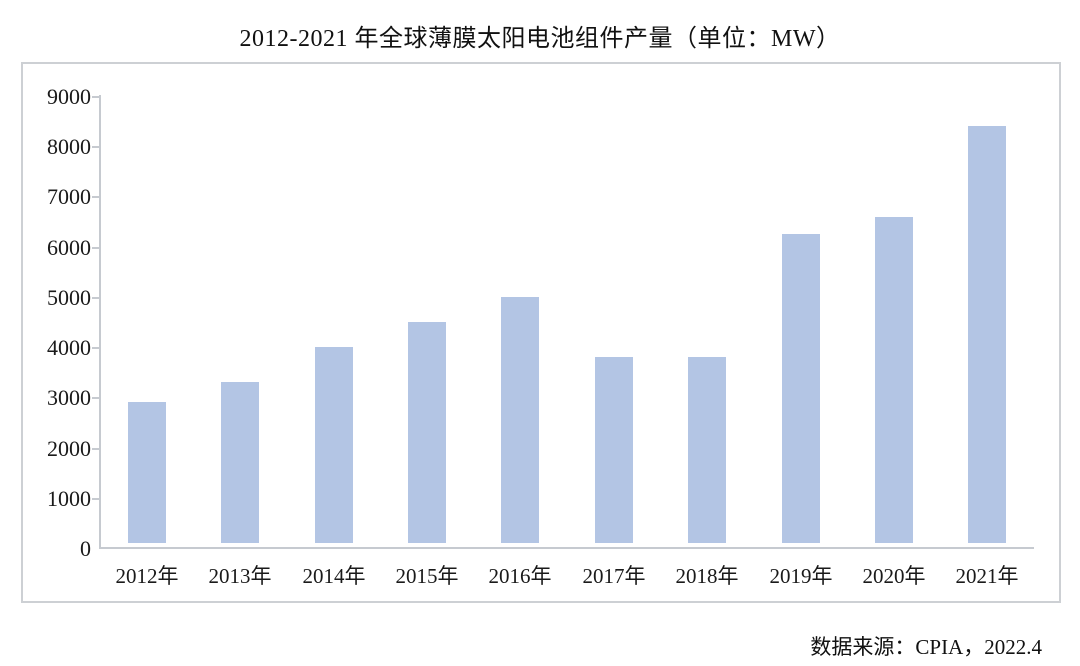 Image resolution: width=1080 pixels, height=666 pixels. What do you see at coordinates (427, 432) in the screenshot?
I see `bar-2015` at bounding box center [427, 432].